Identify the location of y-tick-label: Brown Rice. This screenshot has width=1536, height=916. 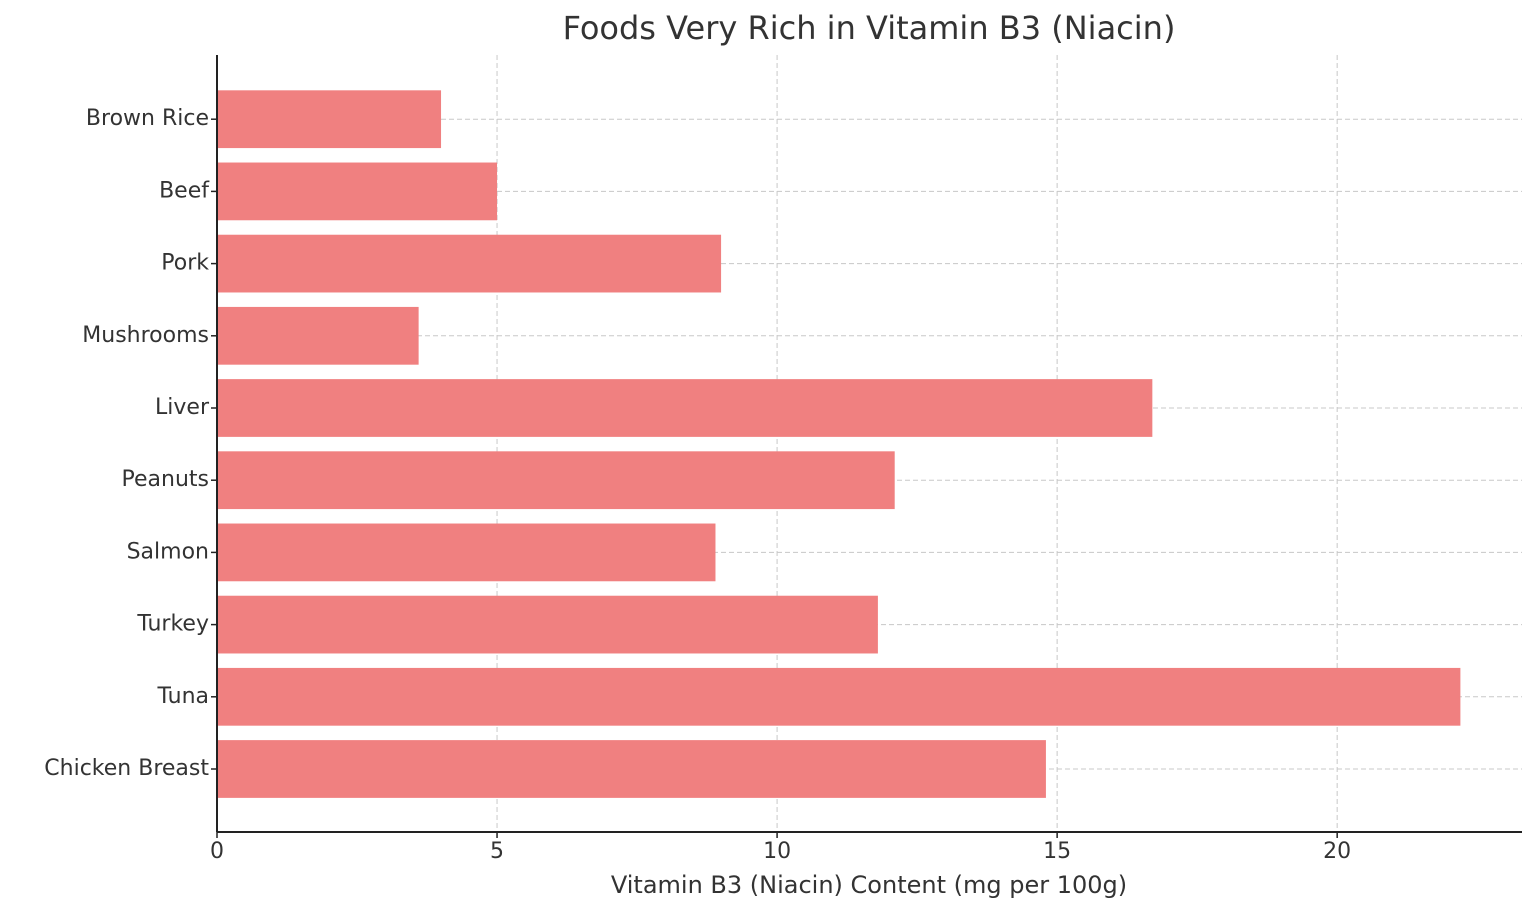
(147, 118).